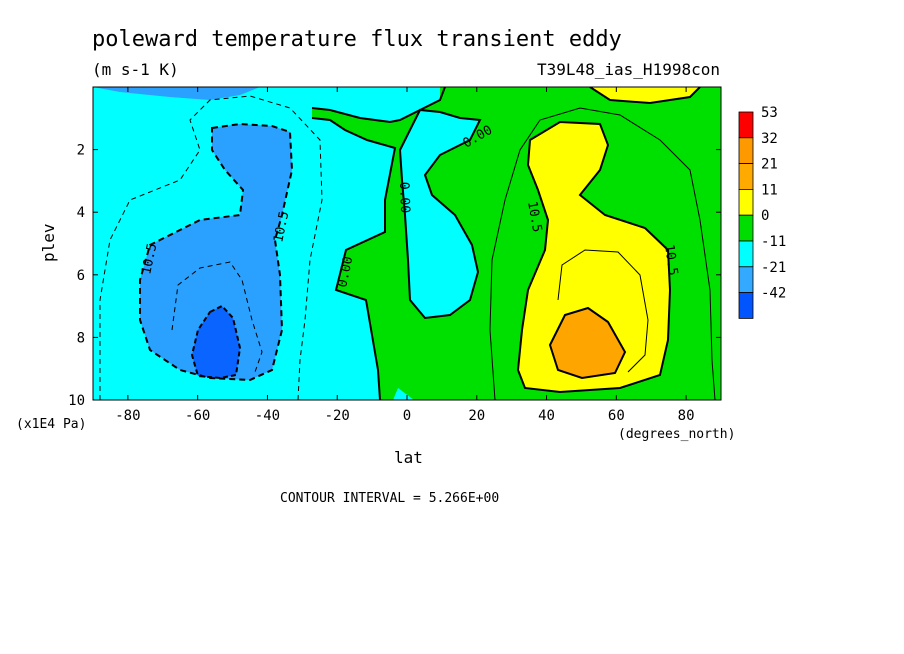 This screenshot has height=654, width=904. I want to click on y-tick-label: 6, so click(81, 276).